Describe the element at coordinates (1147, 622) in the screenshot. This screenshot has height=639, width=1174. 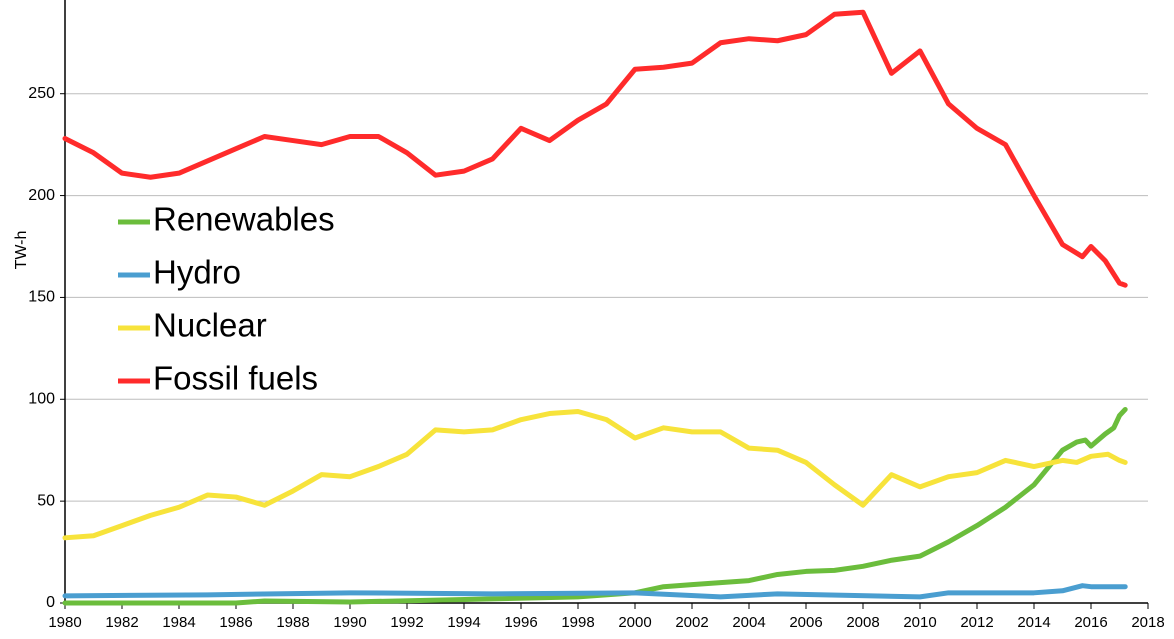
I see `x-tick-label: 2018` at that location.